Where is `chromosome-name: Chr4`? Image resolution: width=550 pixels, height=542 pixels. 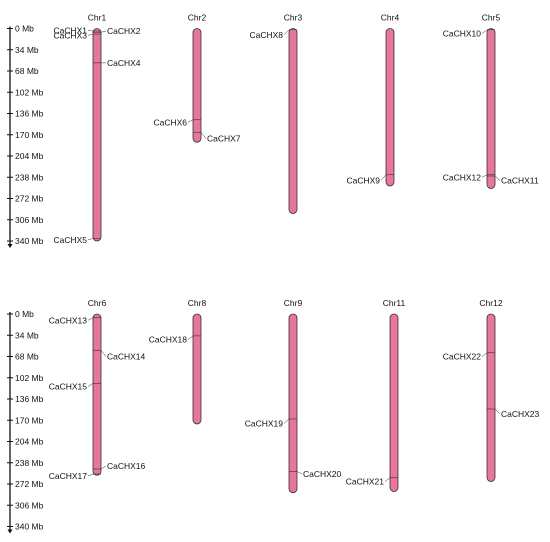
chromosome-name: Chr4 is located at coordinates (390, 18).